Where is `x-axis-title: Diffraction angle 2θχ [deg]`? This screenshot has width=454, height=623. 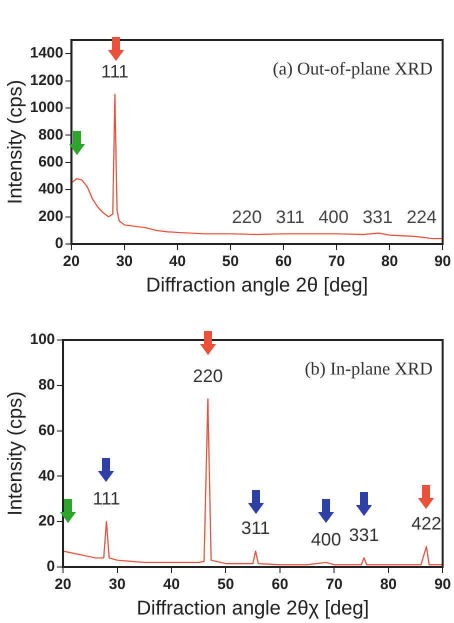 x-axis-title: Diffraction angle 2θχ [deg] is located at coordinates (253, 609).